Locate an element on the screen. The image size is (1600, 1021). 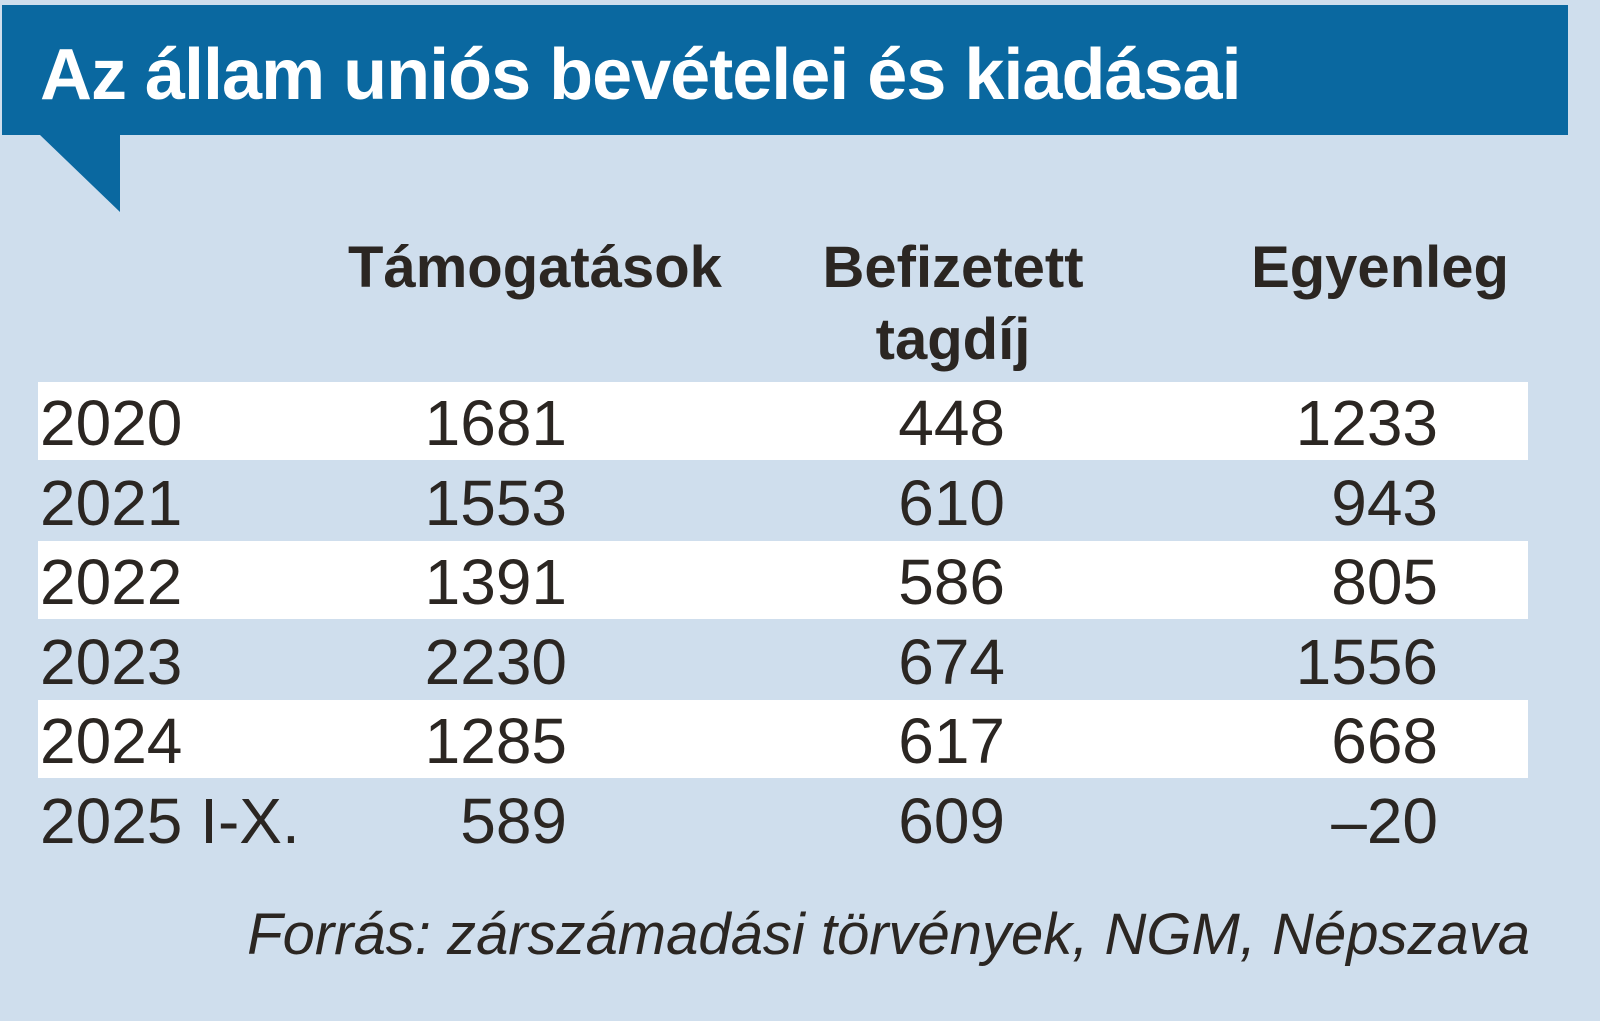
table-cell: 610 is located at coordinates (951, 502).